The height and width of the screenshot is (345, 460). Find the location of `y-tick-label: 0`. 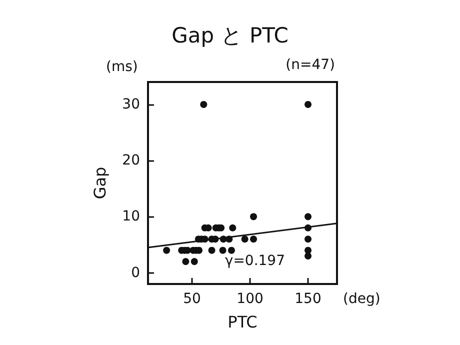

y-tick-label: 0 is located at coordinates (135, 272).